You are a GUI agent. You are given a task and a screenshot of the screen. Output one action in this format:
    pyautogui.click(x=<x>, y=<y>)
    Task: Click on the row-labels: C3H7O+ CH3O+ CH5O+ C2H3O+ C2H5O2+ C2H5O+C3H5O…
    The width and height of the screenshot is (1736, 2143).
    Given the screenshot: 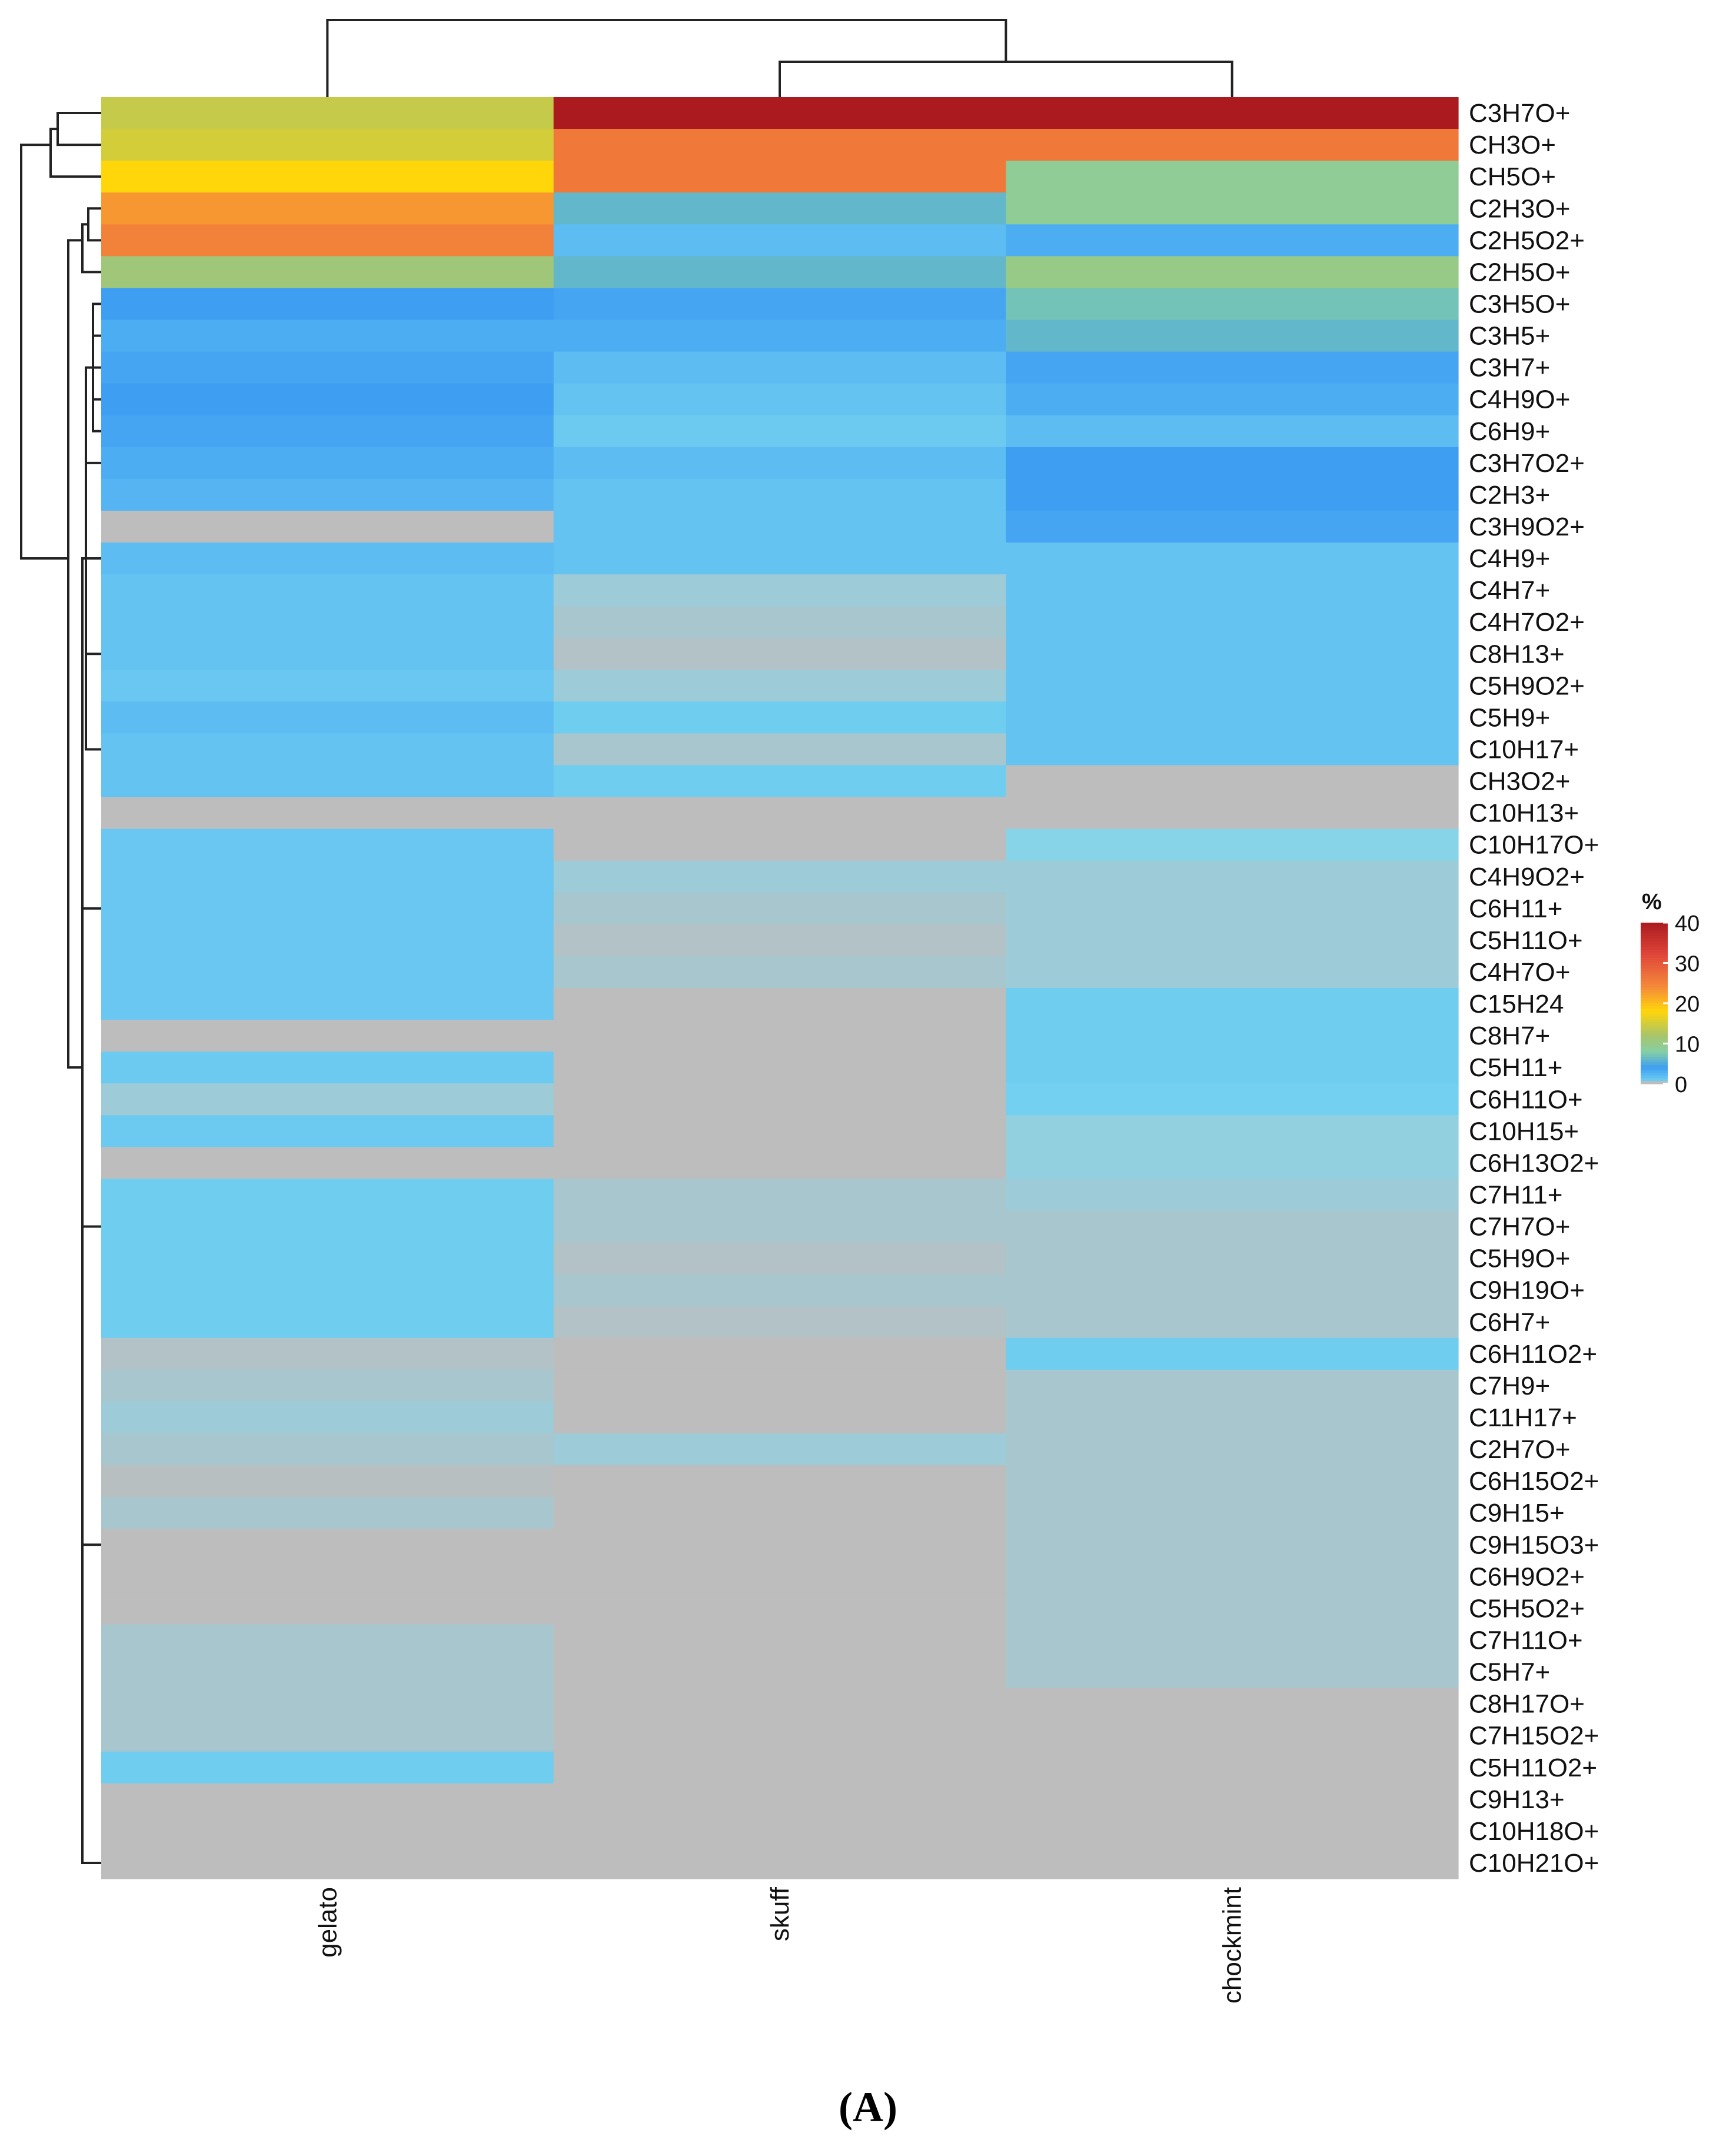 What is the action you would take?
    pyautogui.click(x=1534, y=988)
    